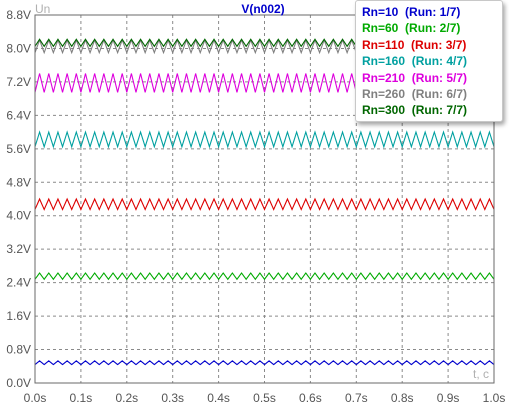 The height and width of the screenshot is (413, 509). Describe the element at coordinates (481, 374) in the screenshot. I see `x-axis-label: t, c` at that location.